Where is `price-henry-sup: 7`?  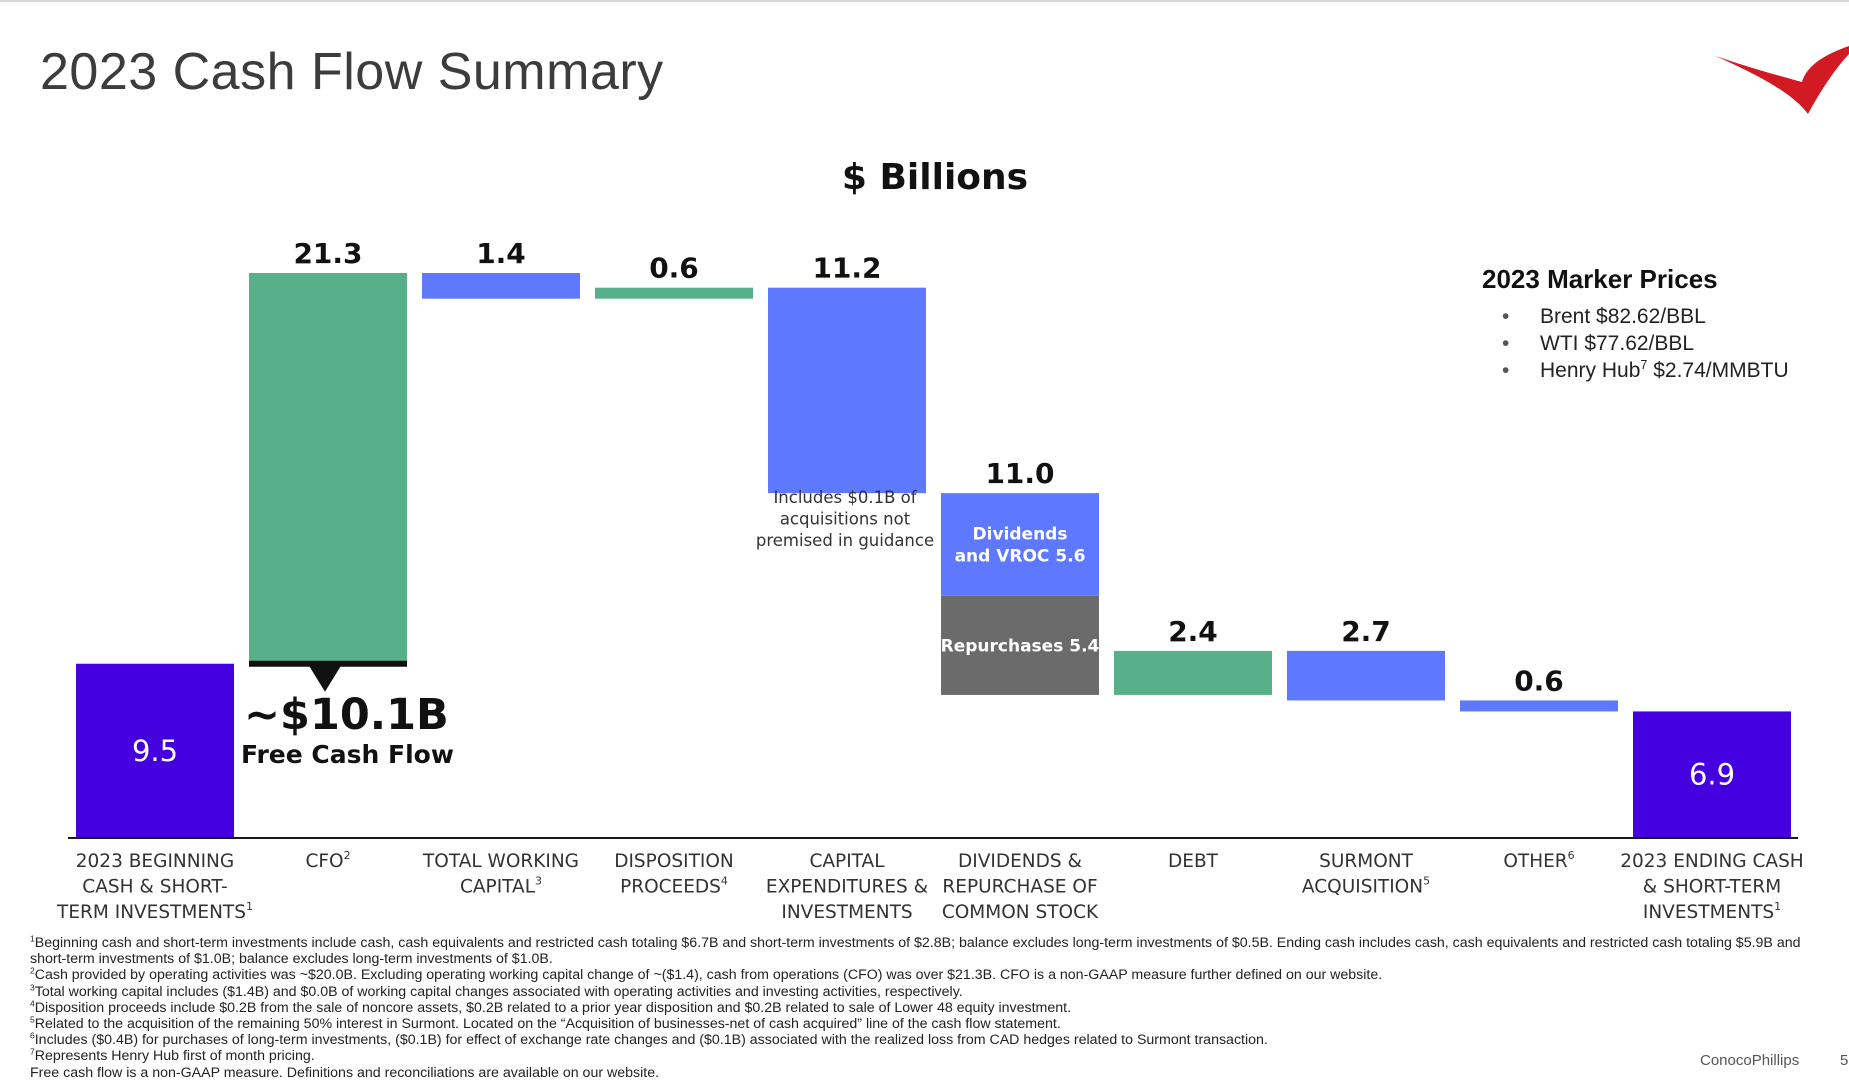 price-henry-sup: 7 is located at coordinates (1644, 365).